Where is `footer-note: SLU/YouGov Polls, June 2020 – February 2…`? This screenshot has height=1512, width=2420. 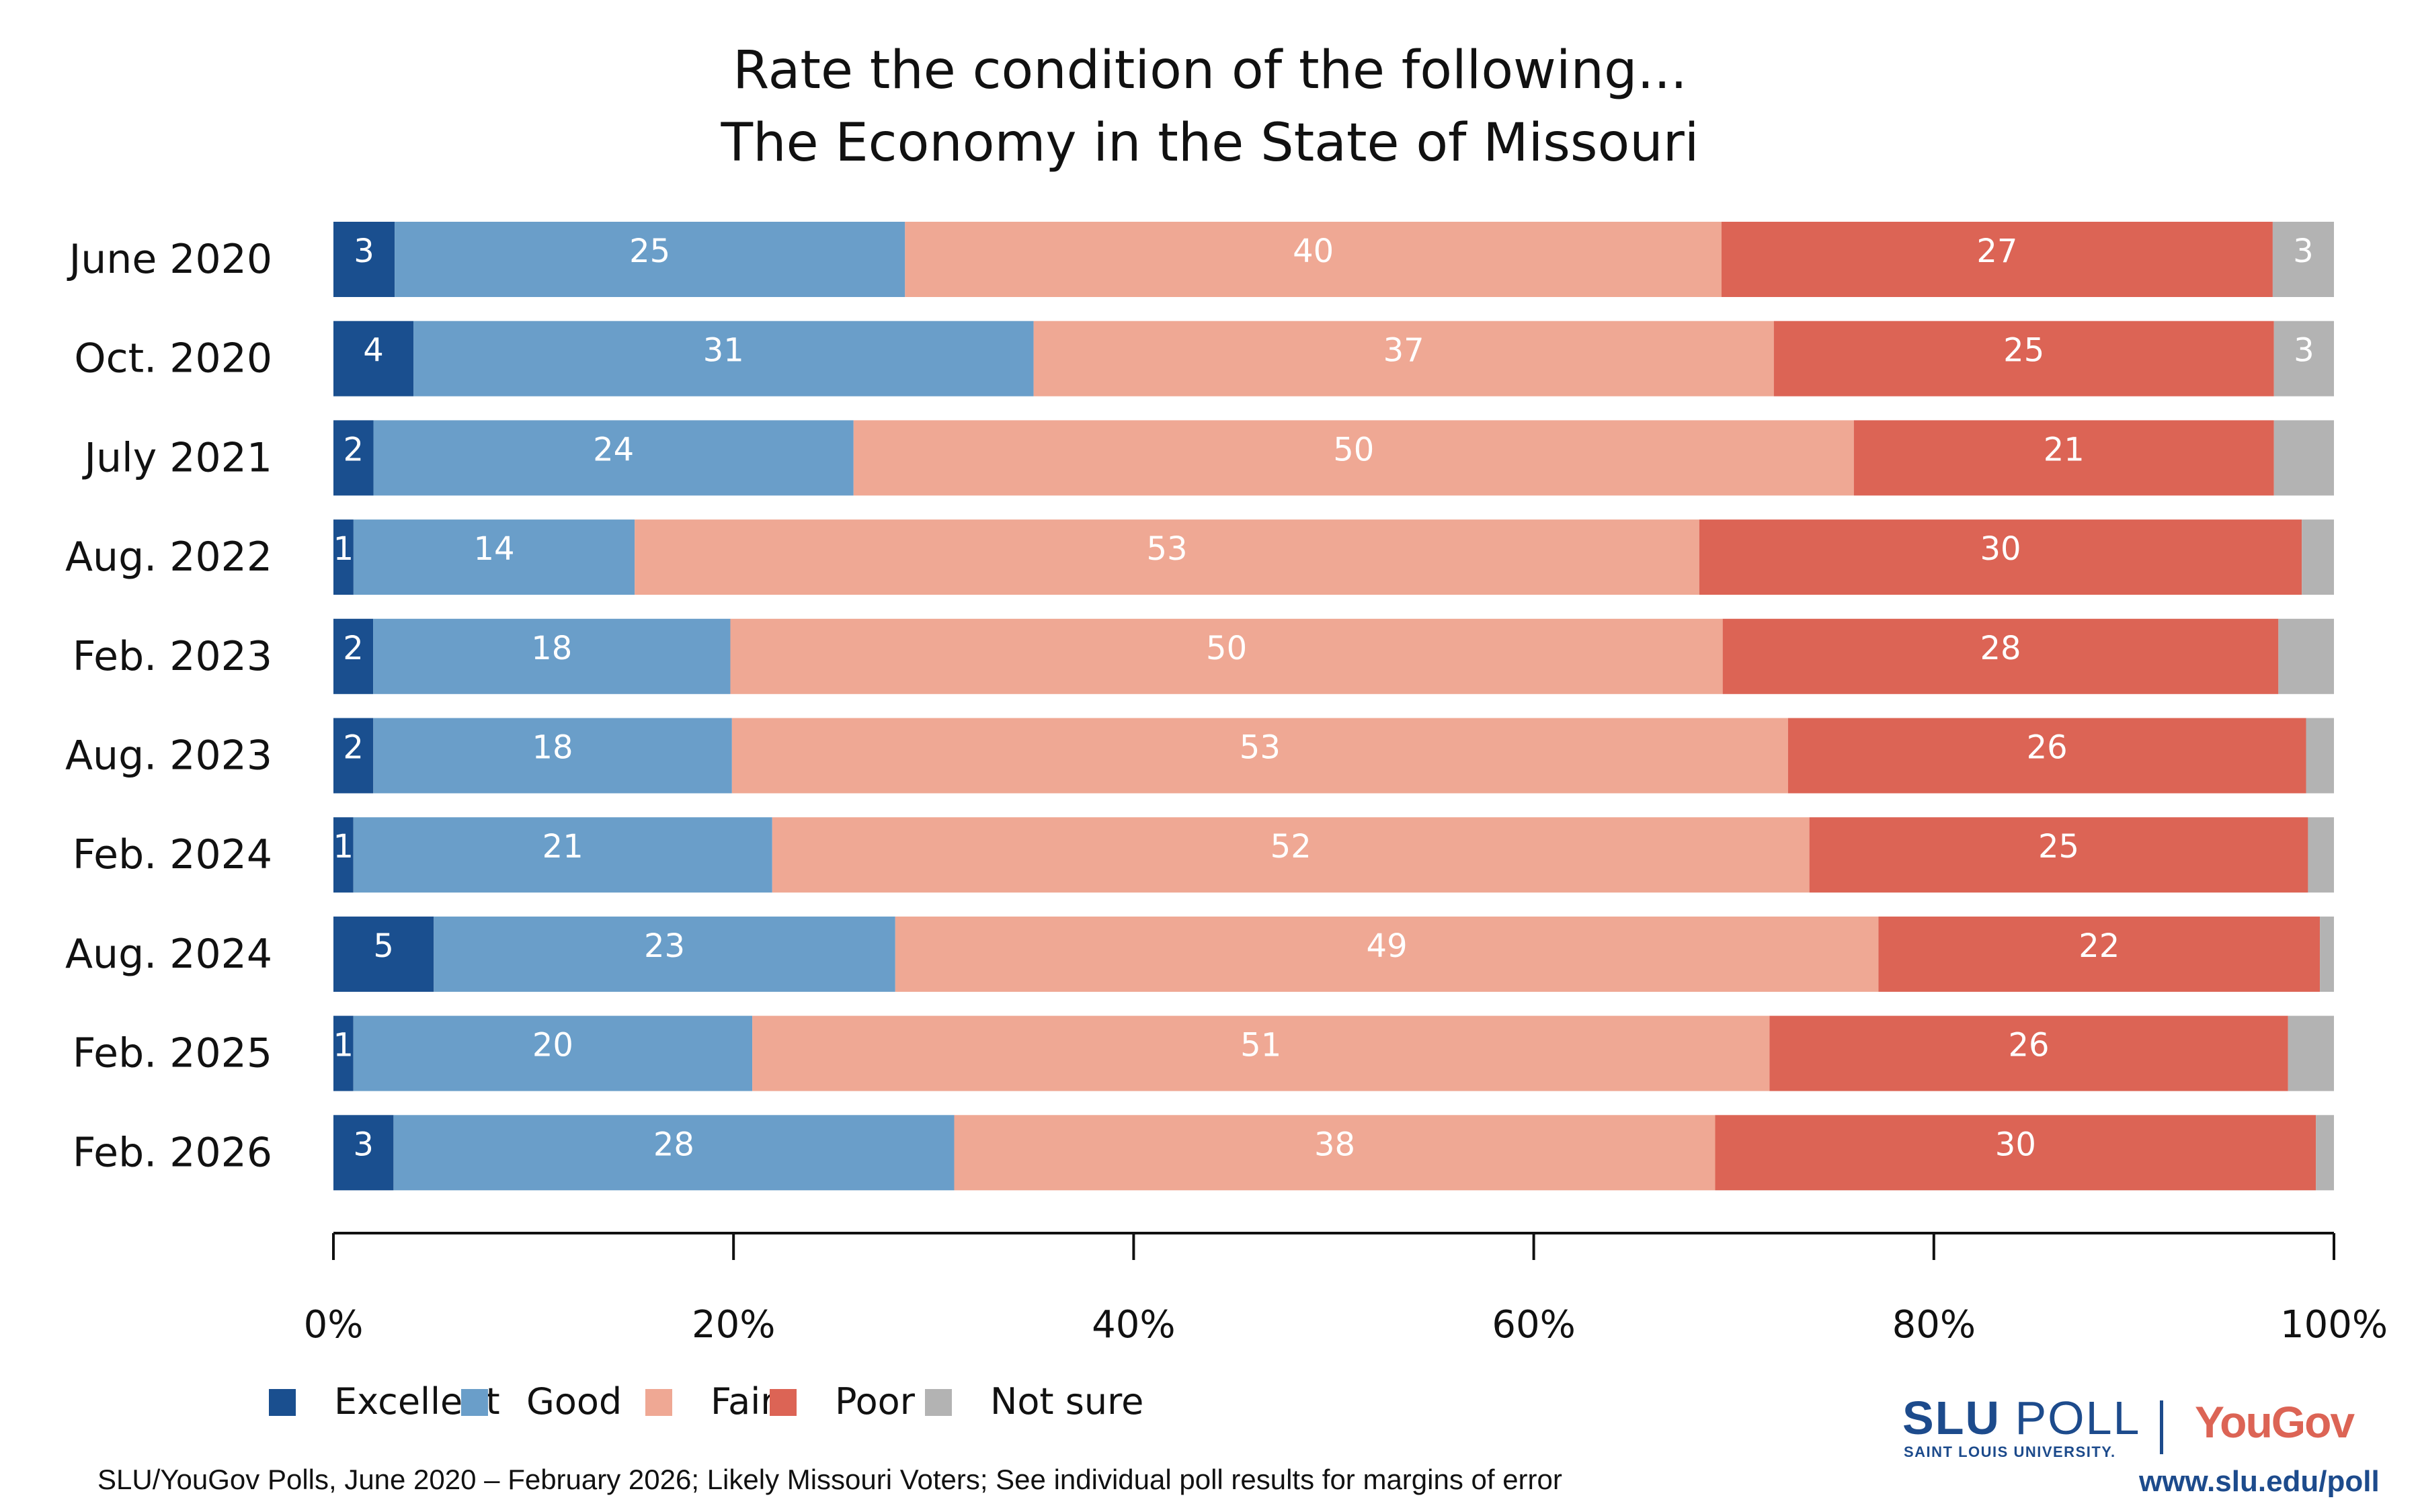
footer-note: SLU/YouGov Polls, June 2020 – February 2… is located at coordinates (830, 1480).